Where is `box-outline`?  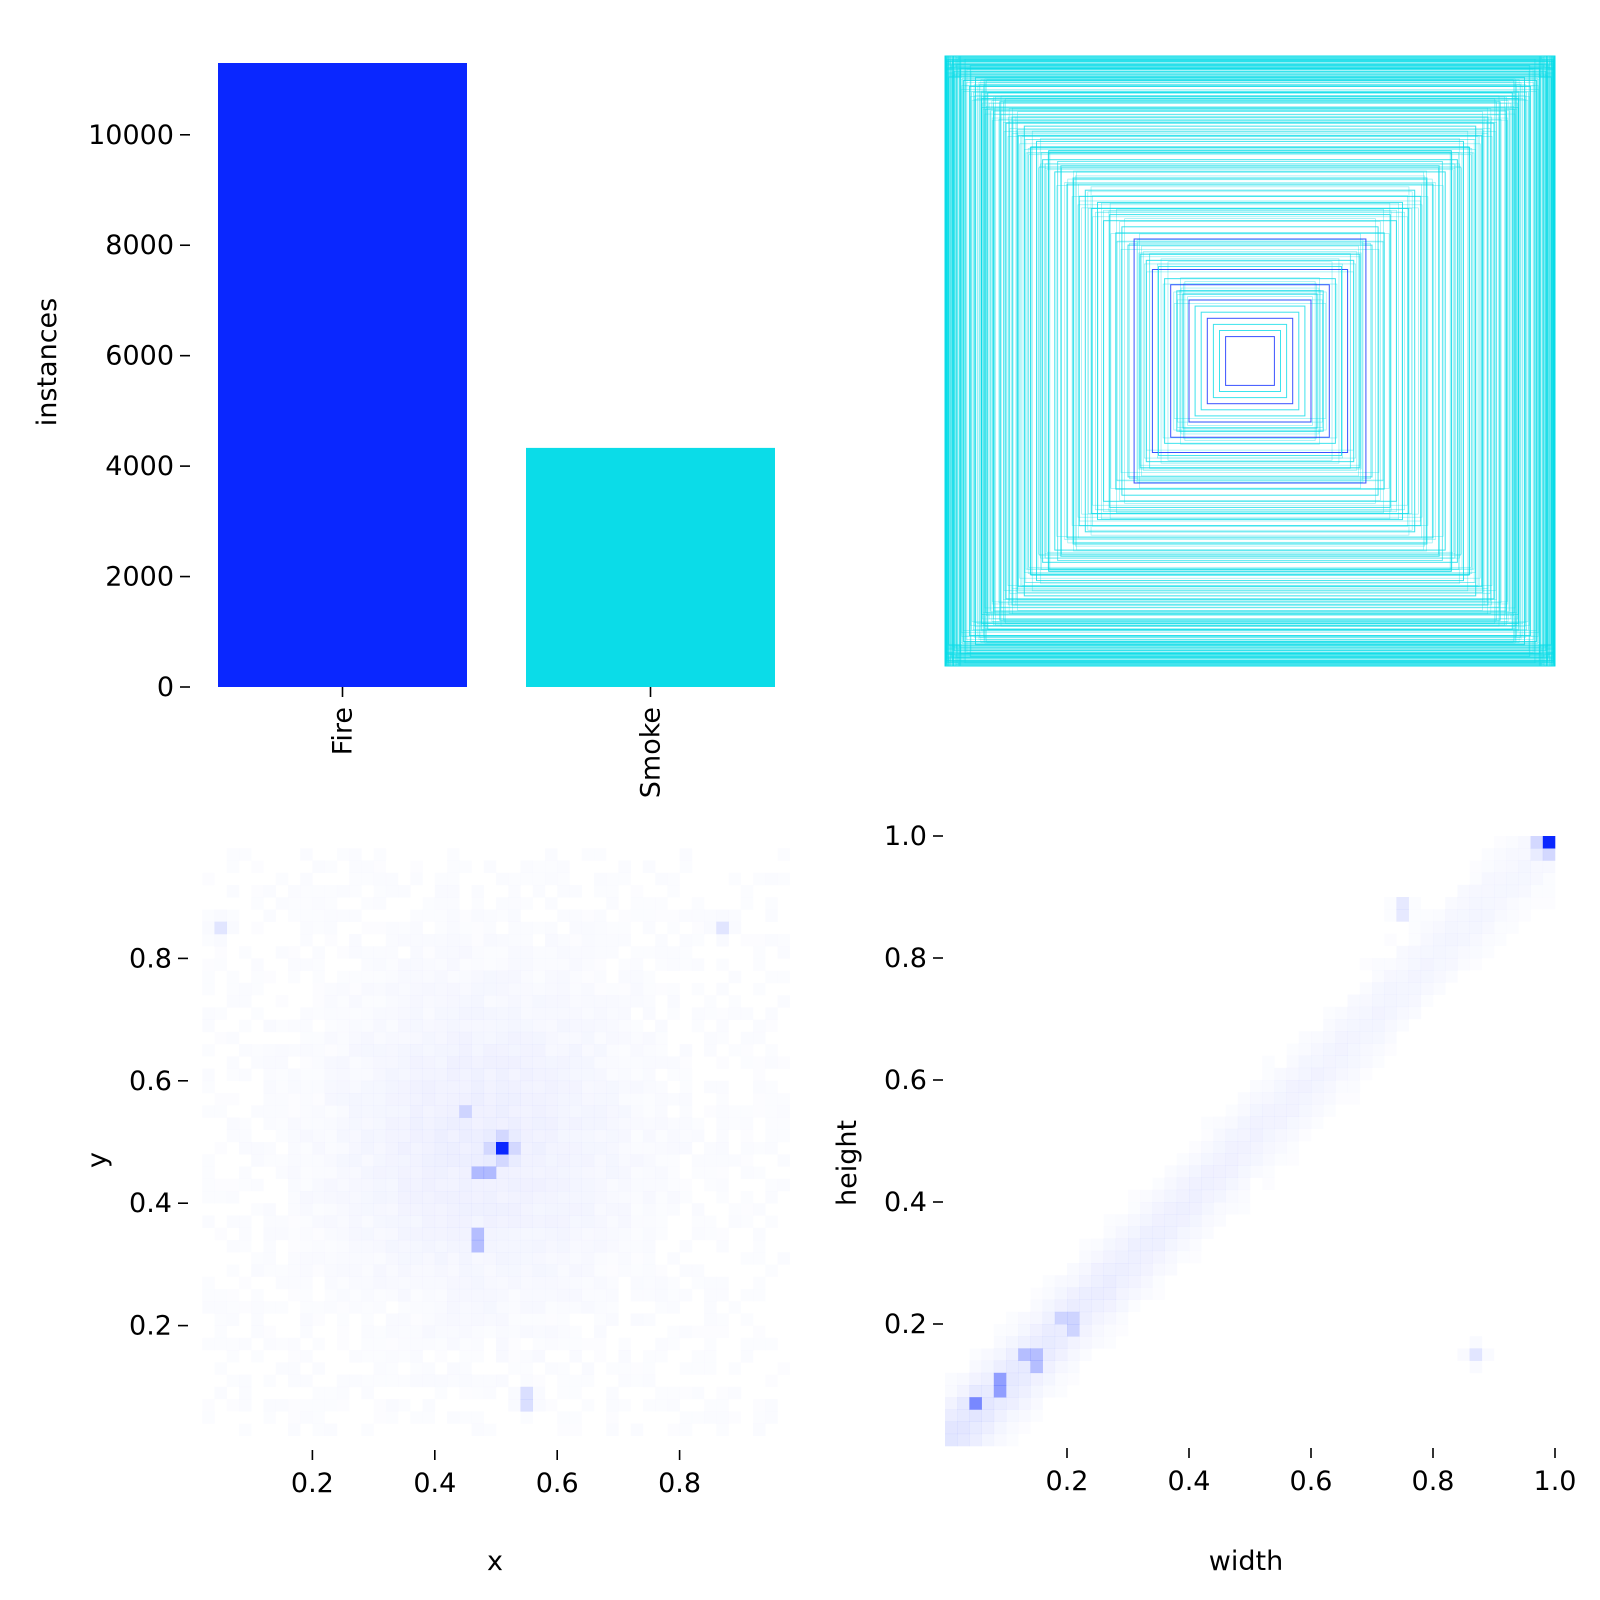 box-outline is located at coordinates (1250, 361).